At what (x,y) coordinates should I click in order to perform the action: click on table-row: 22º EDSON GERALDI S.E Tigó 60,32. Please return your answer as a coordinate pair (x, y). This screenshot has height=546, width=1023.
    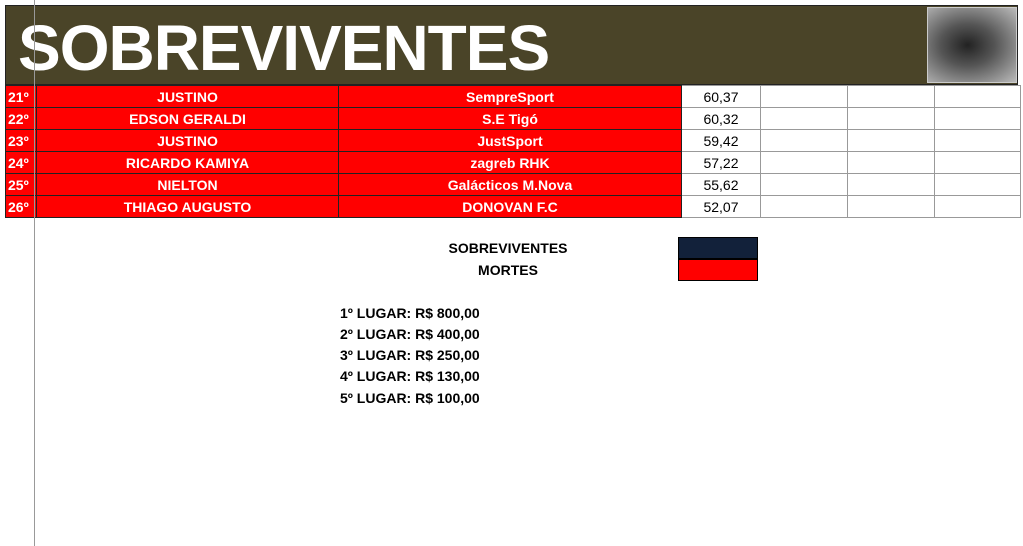
    Looking at the image, I should click on (513, 118).